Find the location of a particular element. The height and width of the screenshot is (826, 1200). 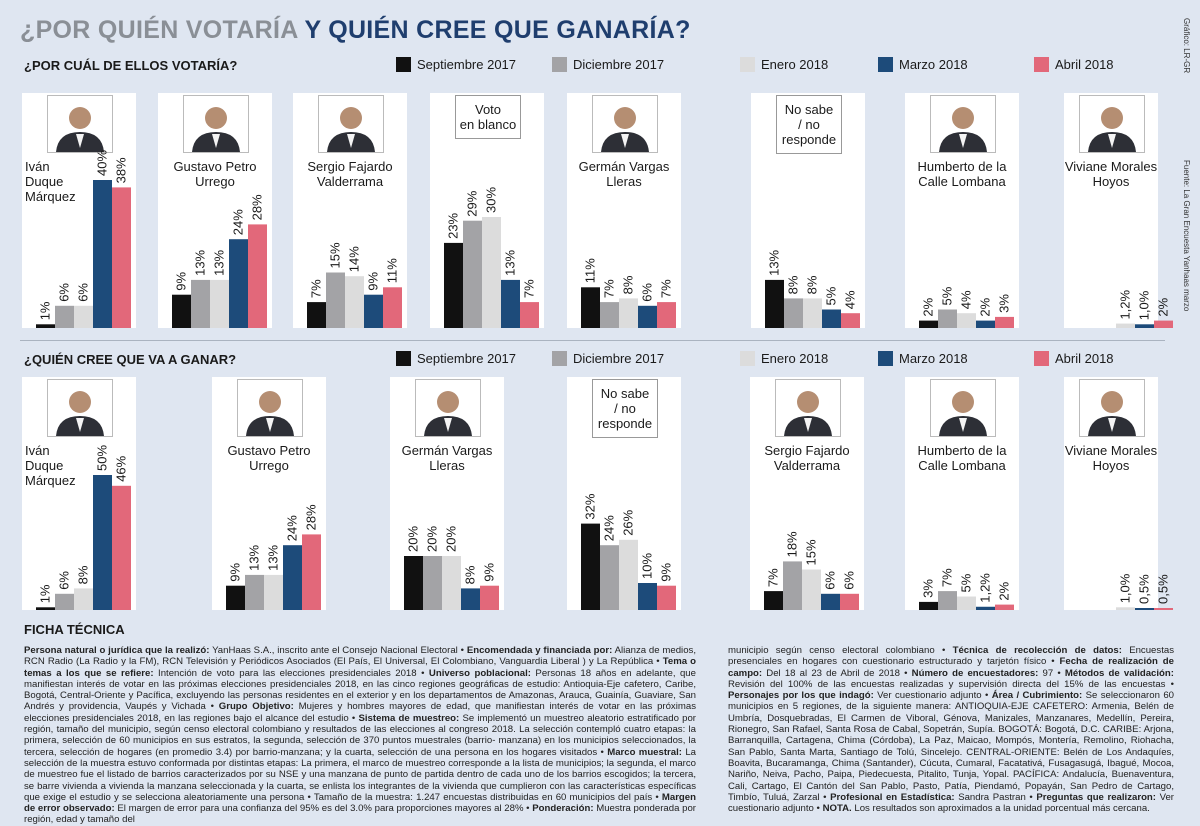

bar-viviane-morales-hoyos-enero-2018 is located at coordinates (1125, 608).